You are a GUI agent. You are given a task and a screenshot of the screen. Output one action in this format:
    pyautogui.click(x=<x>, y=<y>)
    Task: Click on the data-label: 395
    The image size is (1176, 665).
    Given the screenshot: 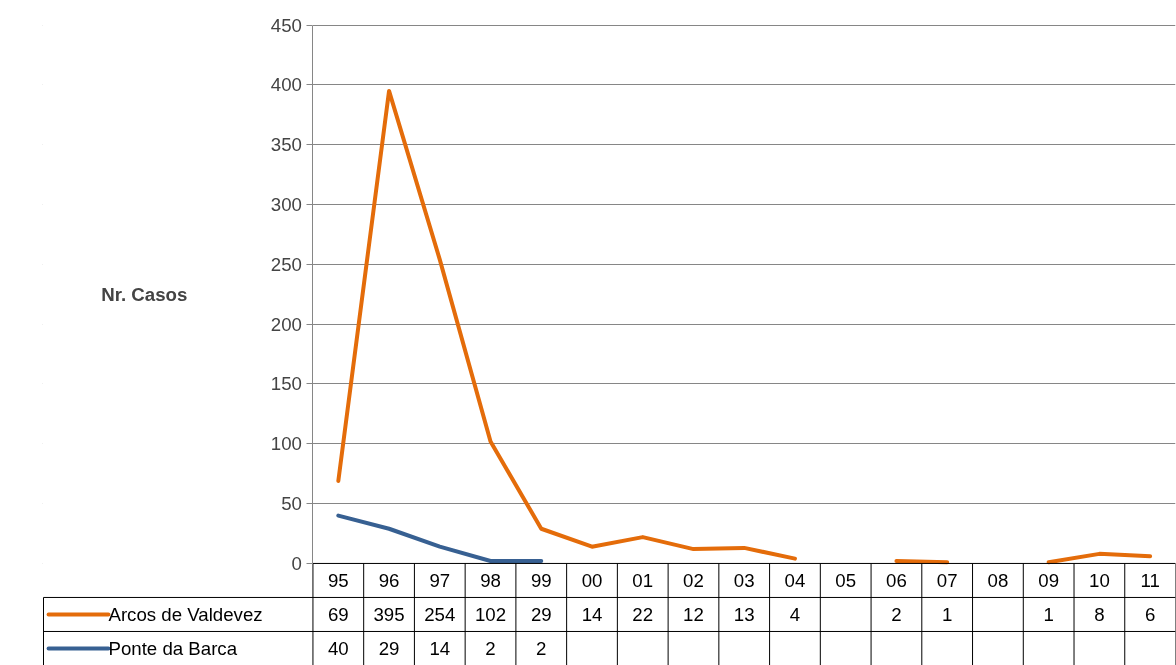 What is the action you would take?
    pyautogui.click(x=389, y=614)
    